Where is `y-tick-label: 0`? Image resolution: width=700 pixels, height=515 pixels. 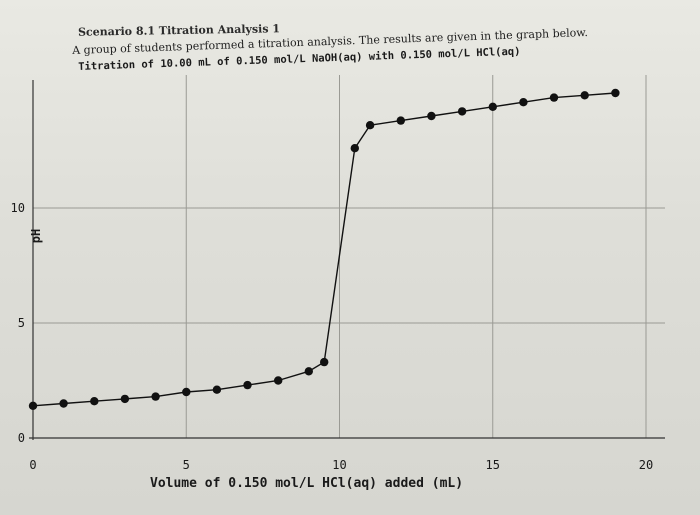 y-tick-label: 0 is located at coordinates (21, 438).